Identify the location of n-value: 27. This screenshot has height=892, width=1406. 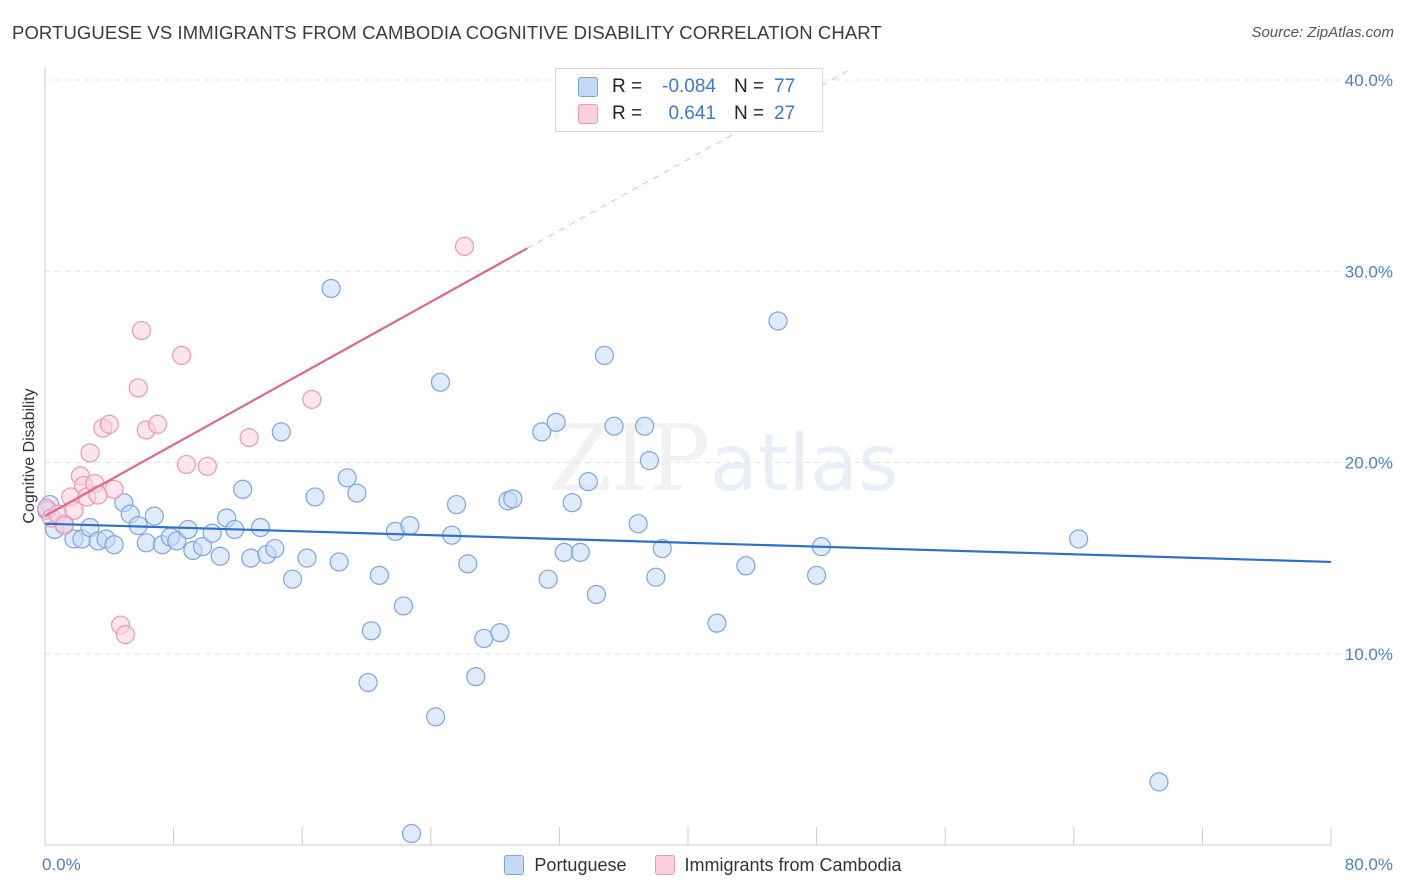
(785, 113).